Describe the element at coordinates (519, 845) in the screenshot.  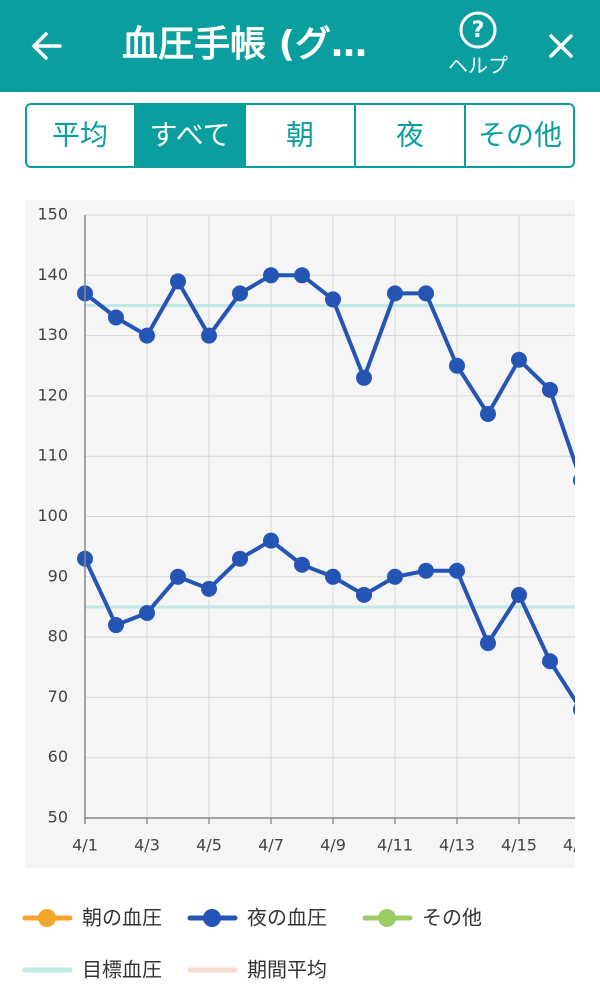
I see `x-tick-label: 4/15` at that location.